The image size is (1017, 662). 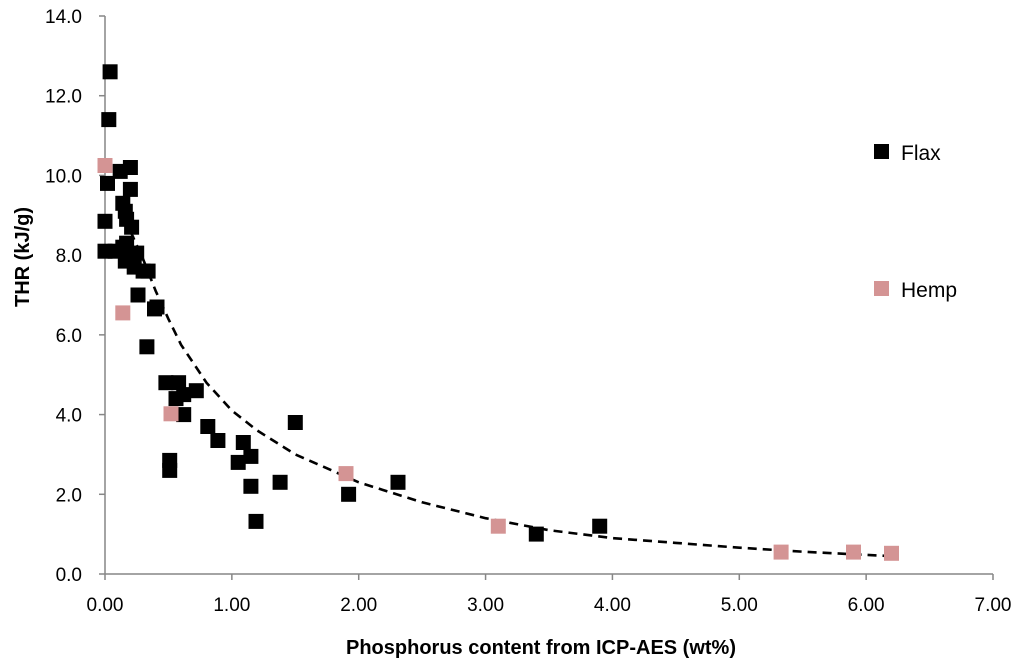 I want to click on x-axis-ticks: 0.00 1.00 2.00 3.00 4.00 5.00 6.00 7.00, so click(x=549, y=595).